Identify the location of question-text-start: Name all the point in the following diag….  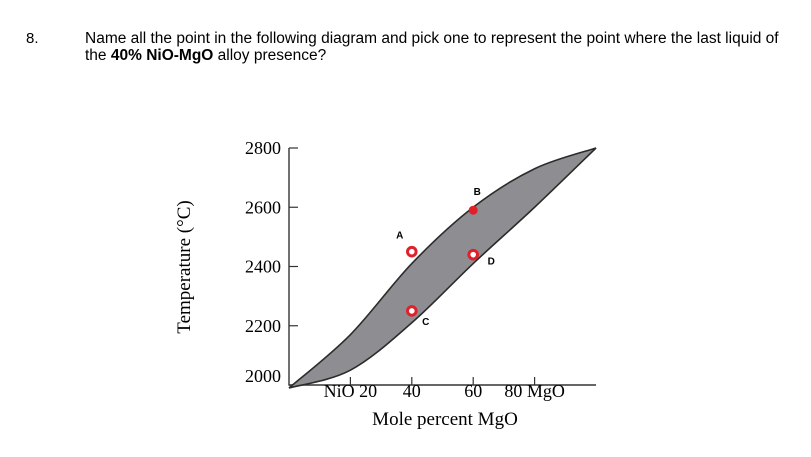
(432, 47).